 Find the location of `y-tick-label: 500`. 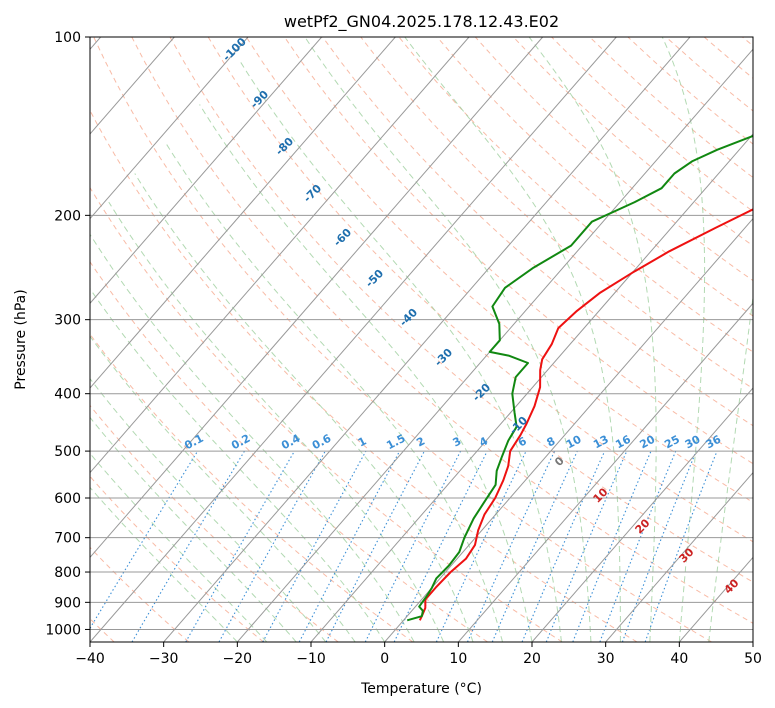

y-tick-label: 500 is located at coordinates (67, 452).